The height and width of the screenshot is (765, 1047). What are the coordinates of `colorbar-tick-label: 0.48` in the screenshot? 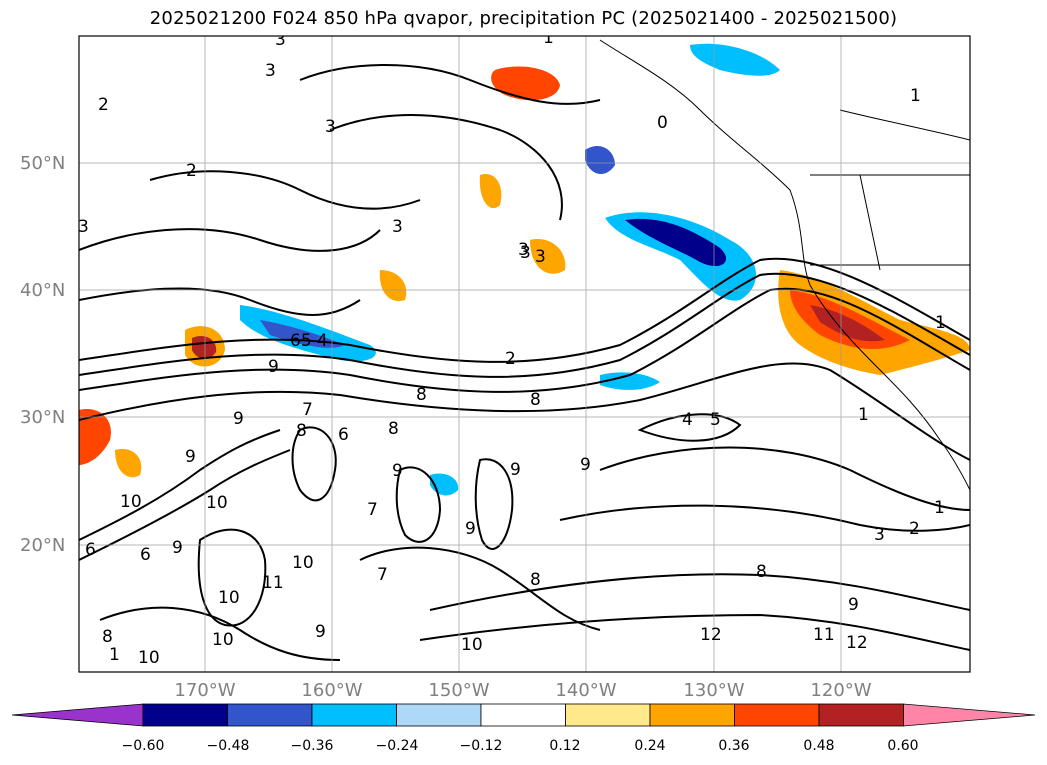 It's located at (819, 746).